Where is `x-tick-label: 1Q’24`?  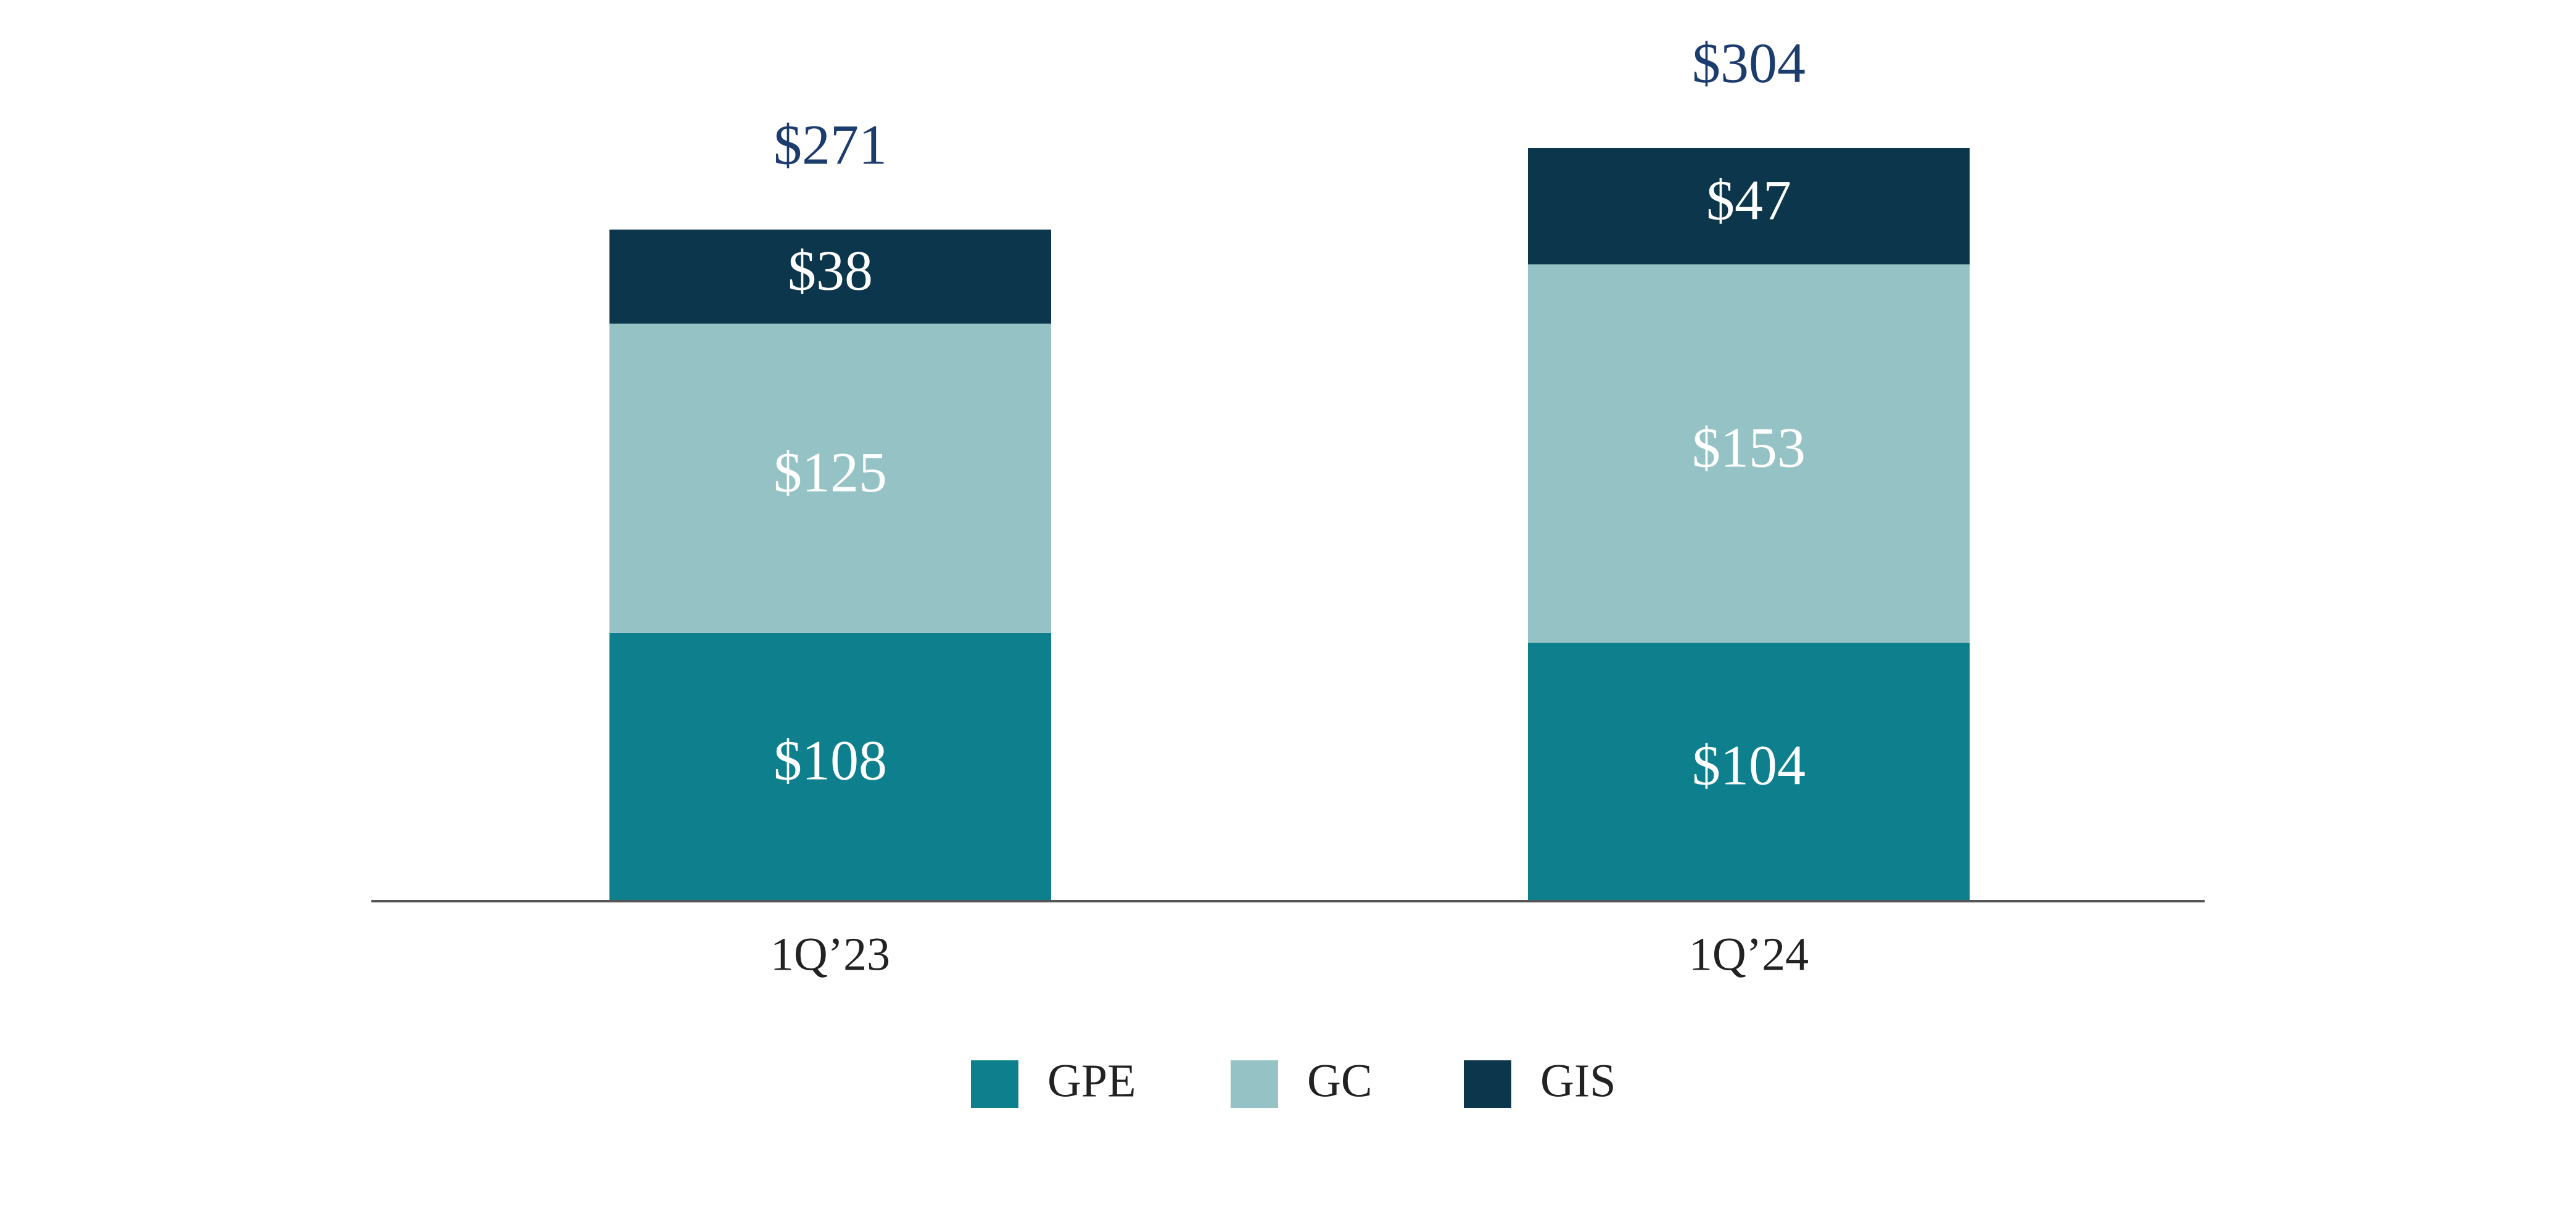 x-tick-label: 1Q’24 is located at coordinates (1749, 954).